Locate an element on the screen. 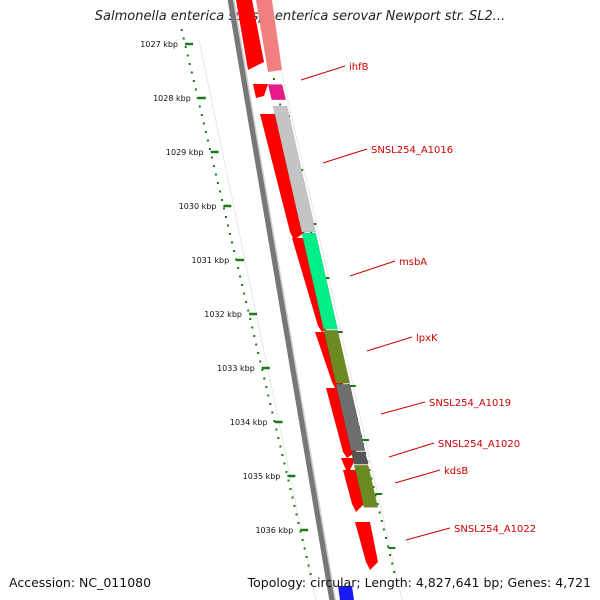 The height and width of the screenshot is (600, 600). ruler-tick-label: 1032 kbp is located at coordinates (223, 314).